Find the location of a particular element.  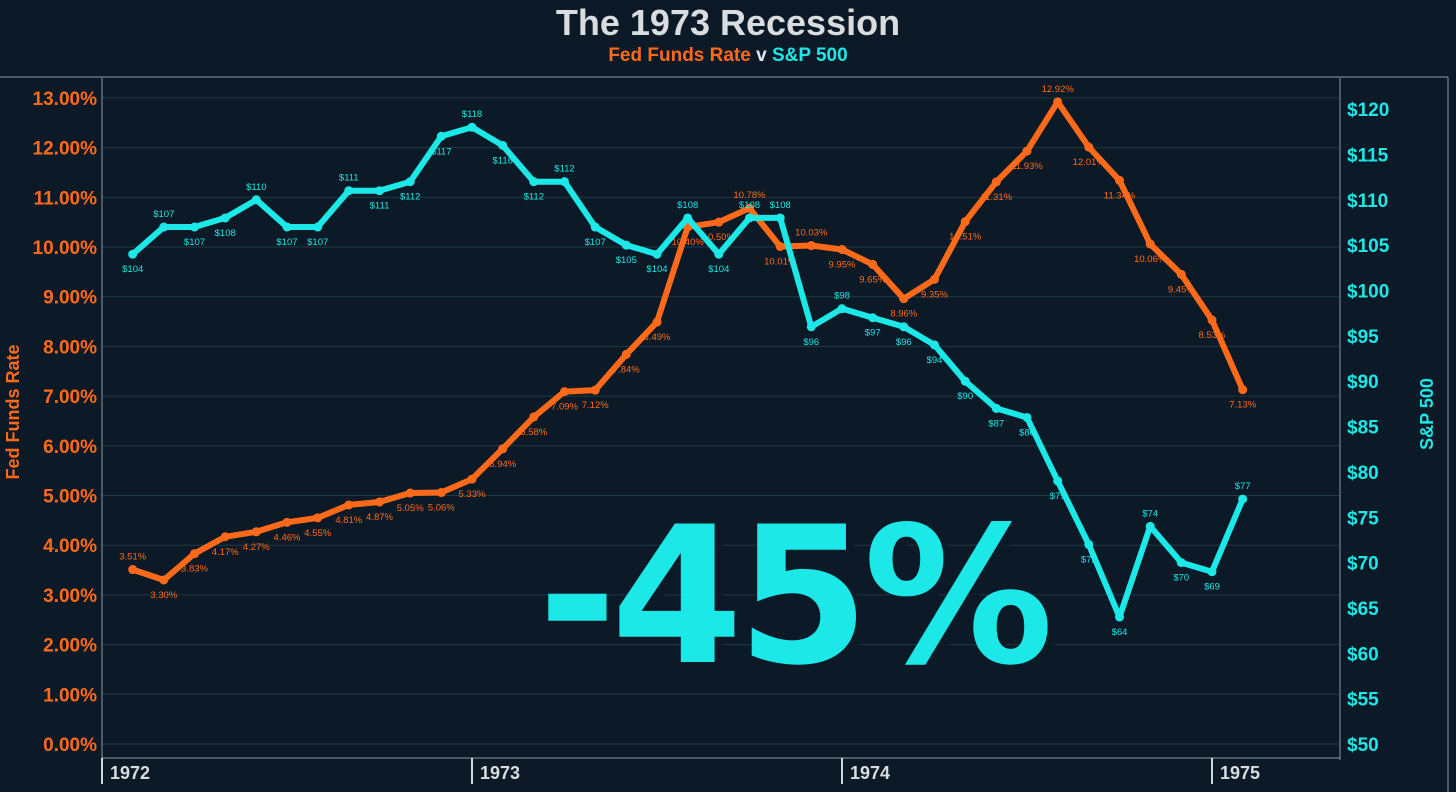

fed-funds-data-label: 4.46% is located at coordinates (287, 537).